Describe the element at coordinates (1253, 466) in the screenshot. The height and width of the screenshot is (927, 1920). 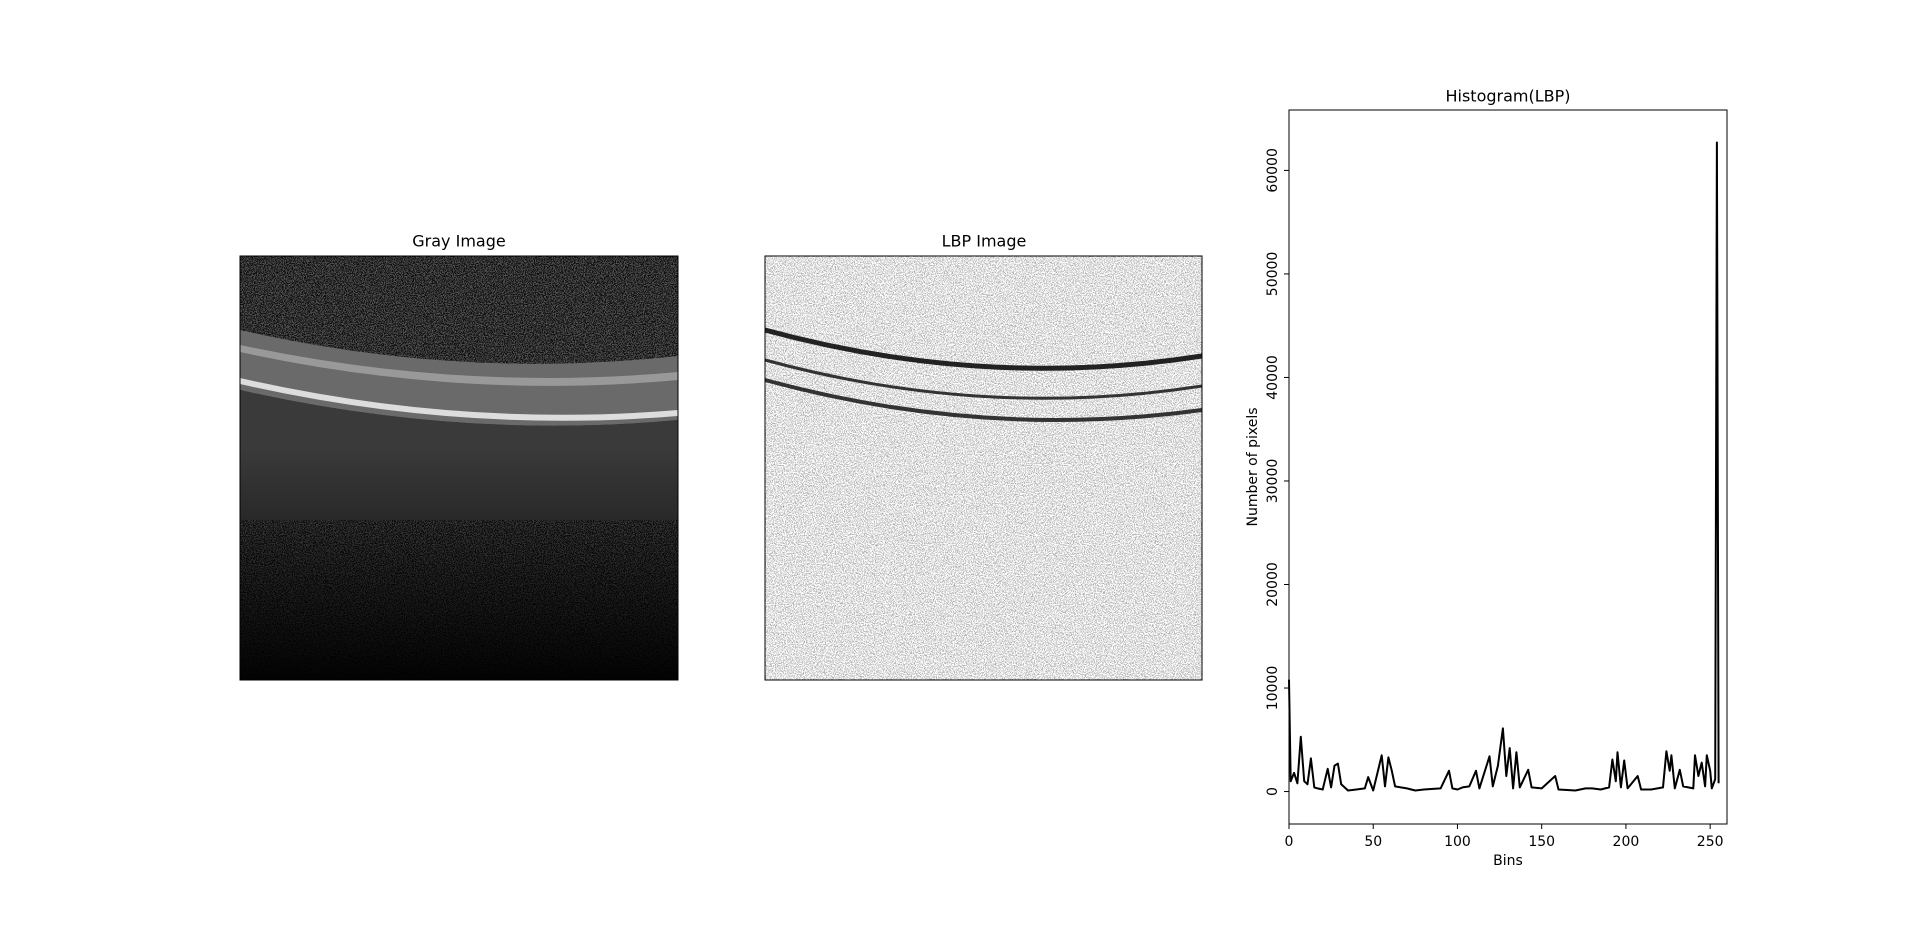
I see `y-axis-label: Number of pixels` at that location.